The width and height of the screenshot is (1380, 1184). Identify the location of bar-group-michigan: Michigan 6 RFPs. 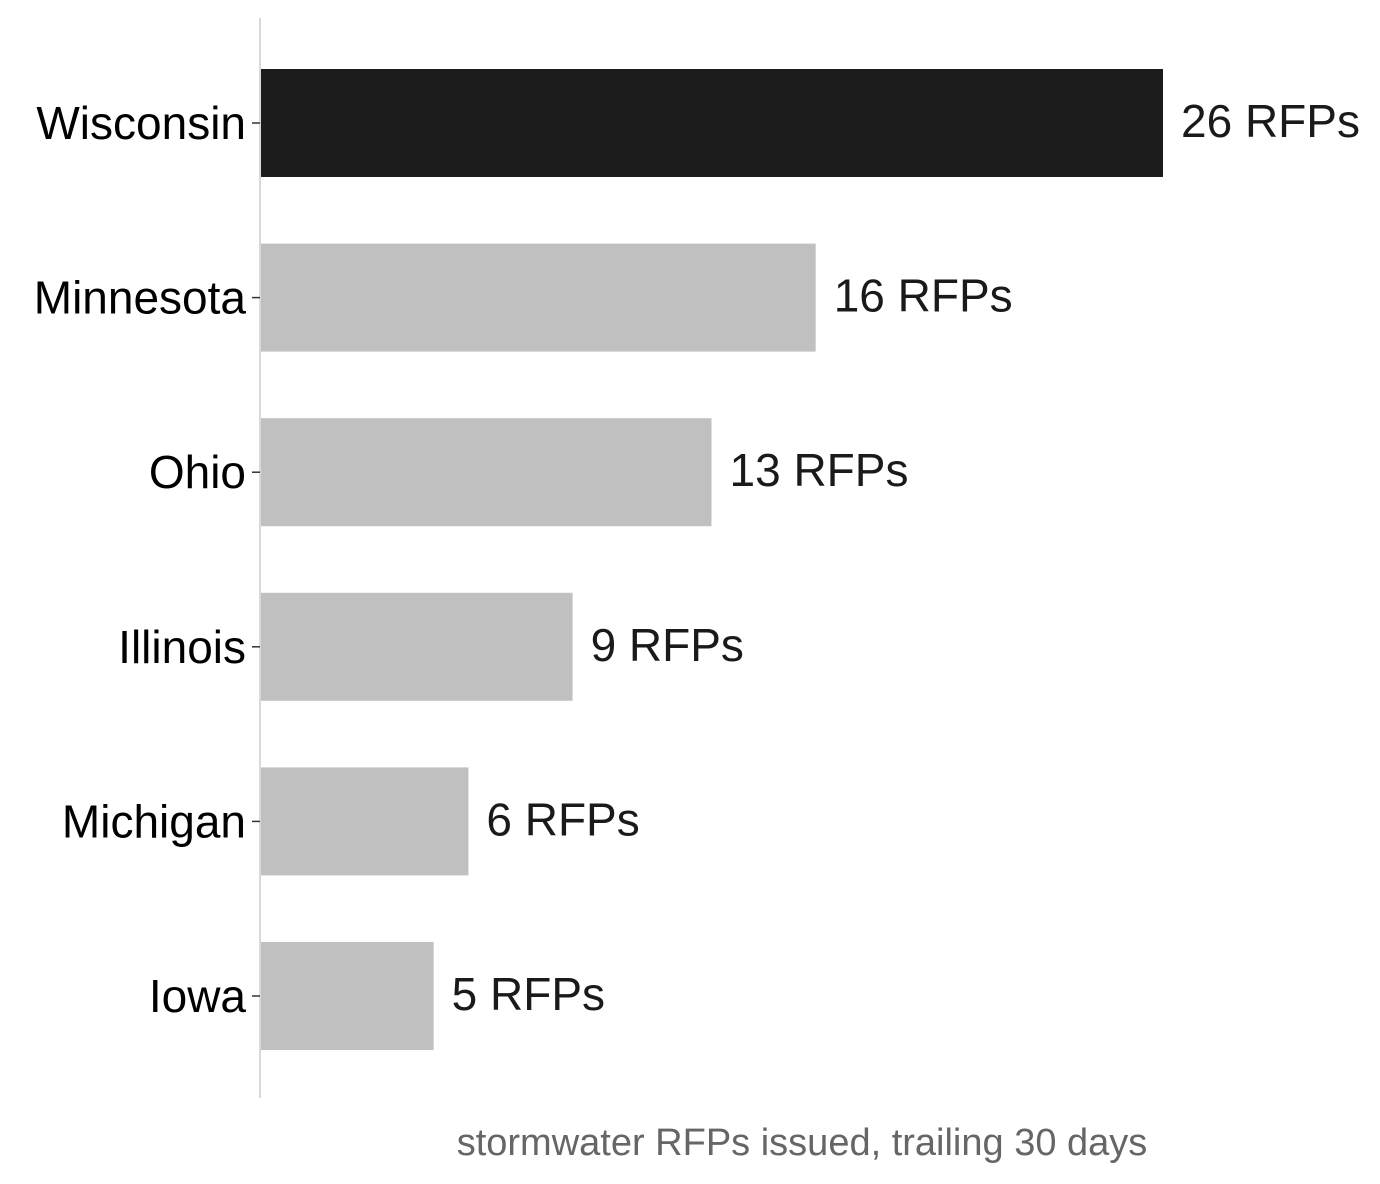
(351, 821).